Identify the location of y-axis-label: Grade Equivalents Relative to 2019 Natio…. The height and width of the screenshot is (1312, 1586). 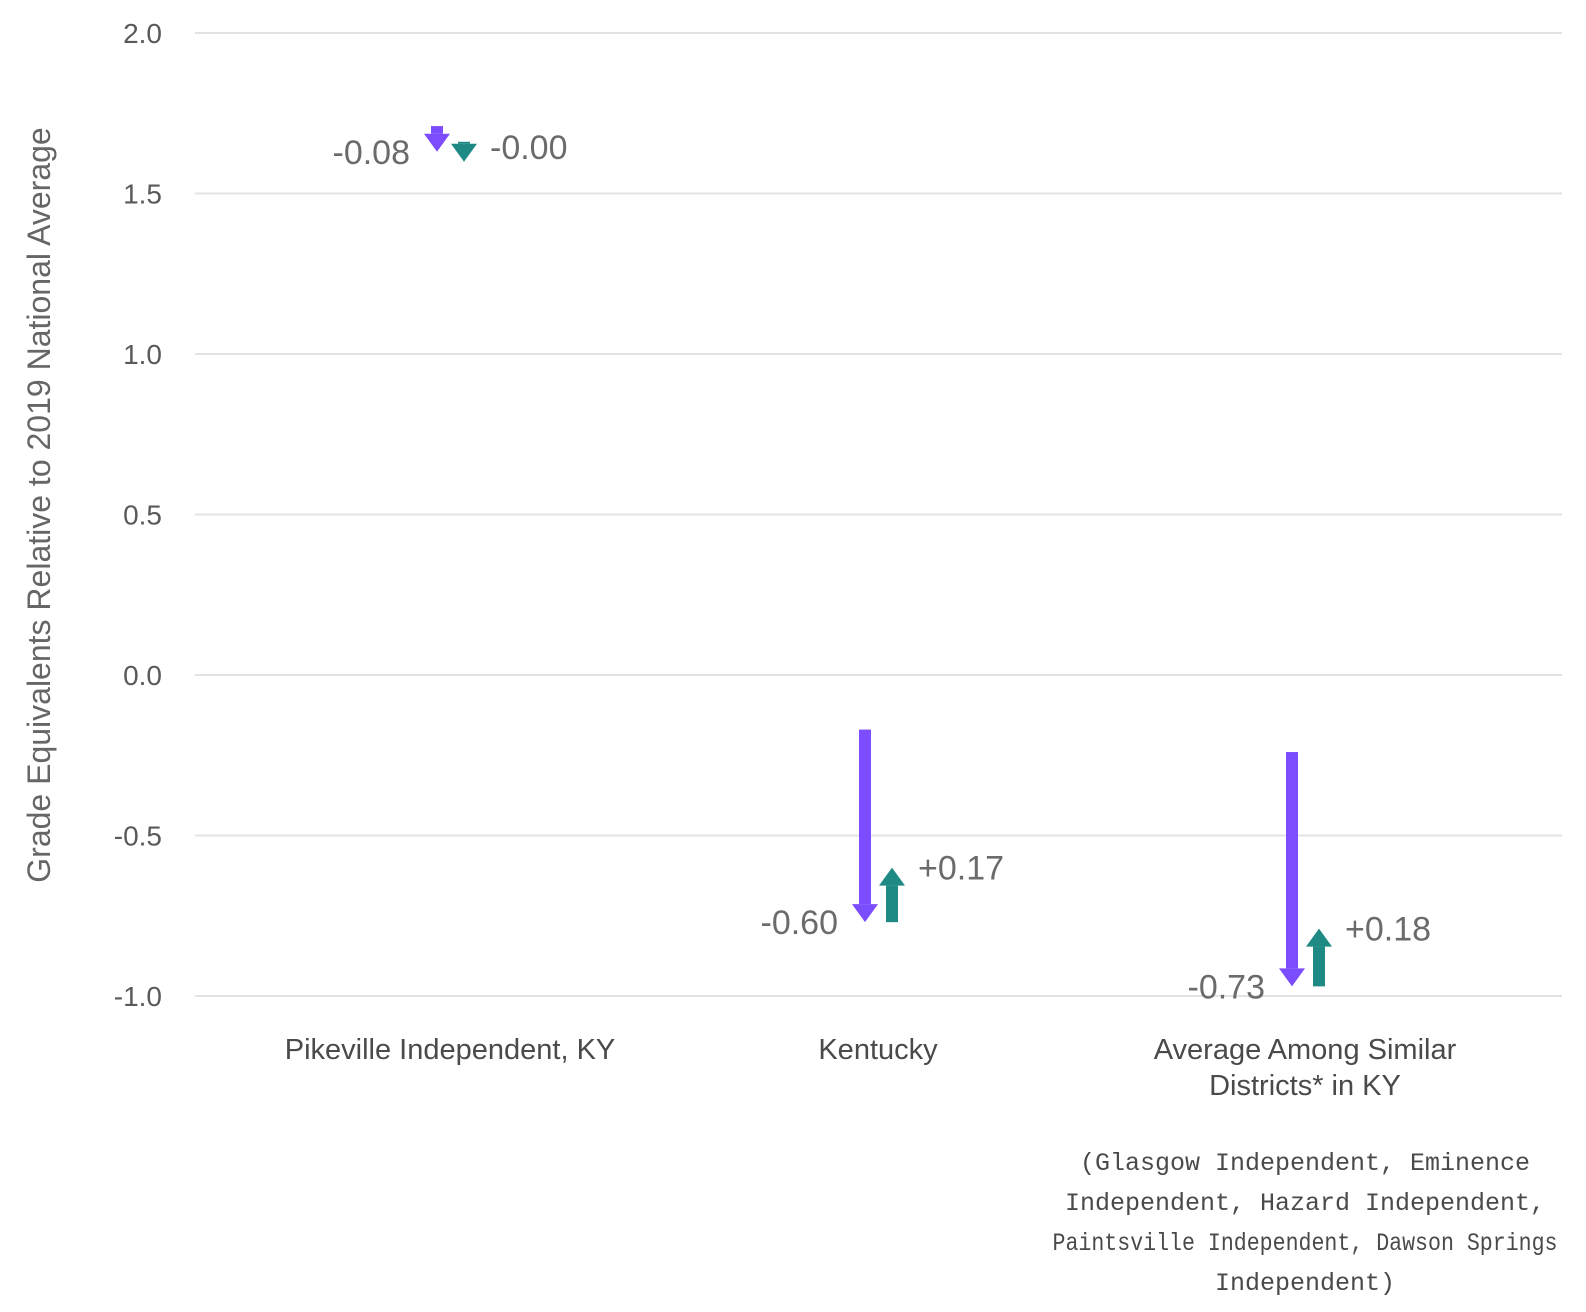
(39, 504).